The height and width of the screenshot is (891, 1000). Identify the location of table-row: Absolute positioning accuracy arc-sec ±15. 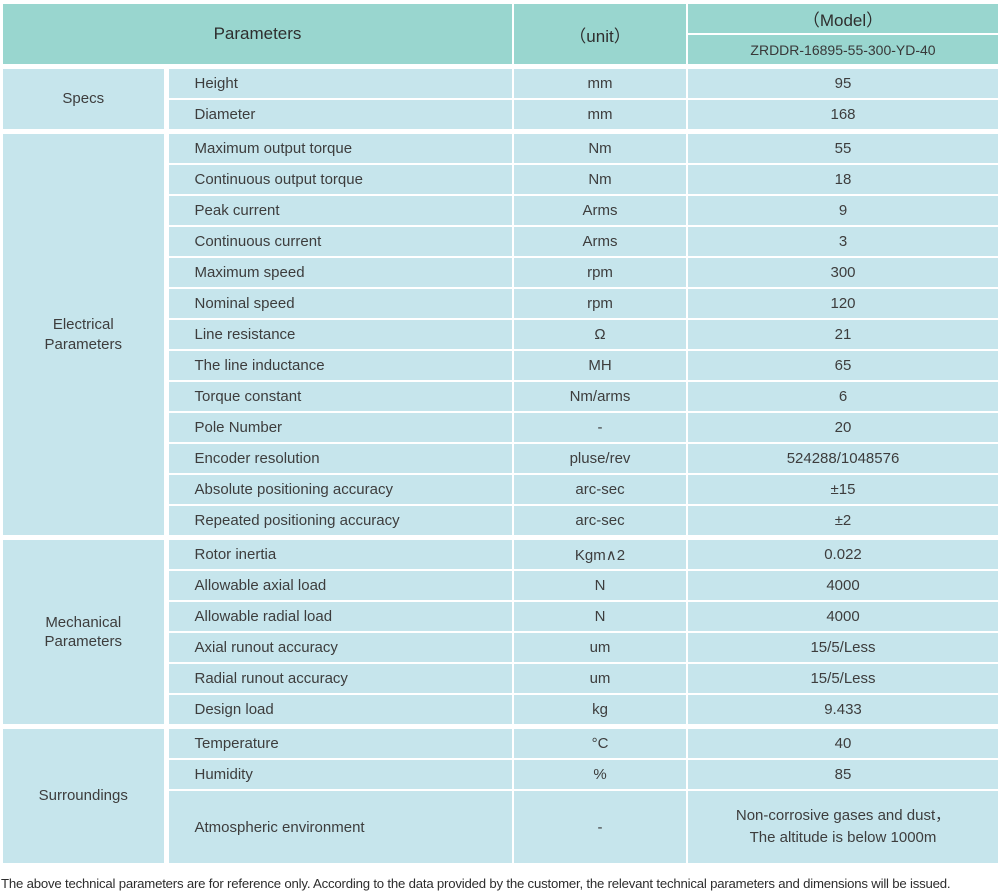
(501, 489).